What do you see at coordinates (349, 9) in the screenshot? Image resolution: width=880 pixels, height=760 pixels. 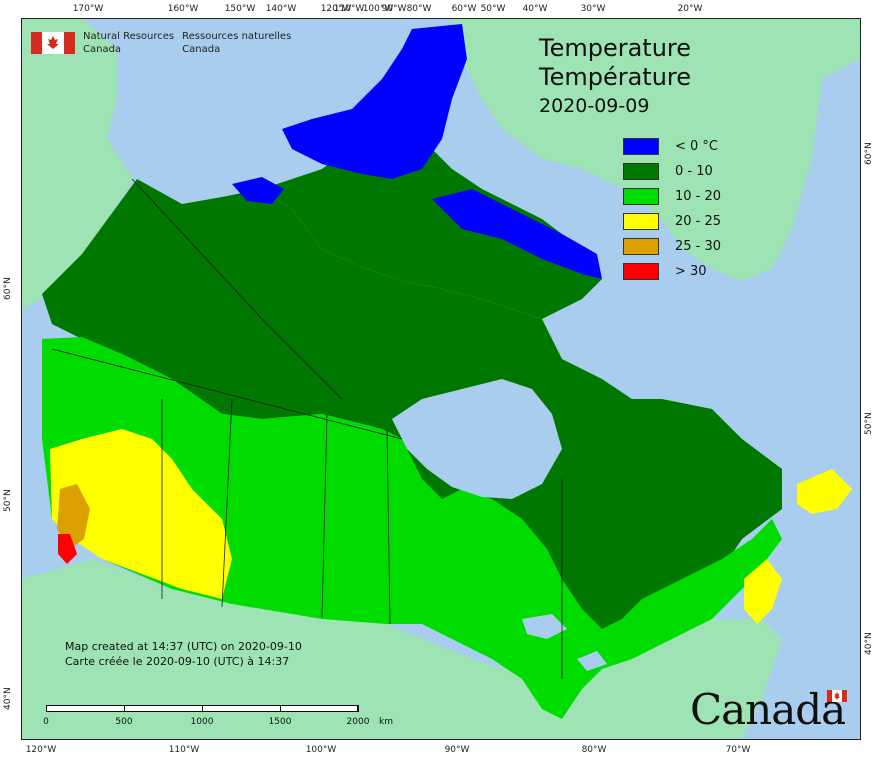 I see `lon-tick-top: 110°W` at bounding box center [349, 9].